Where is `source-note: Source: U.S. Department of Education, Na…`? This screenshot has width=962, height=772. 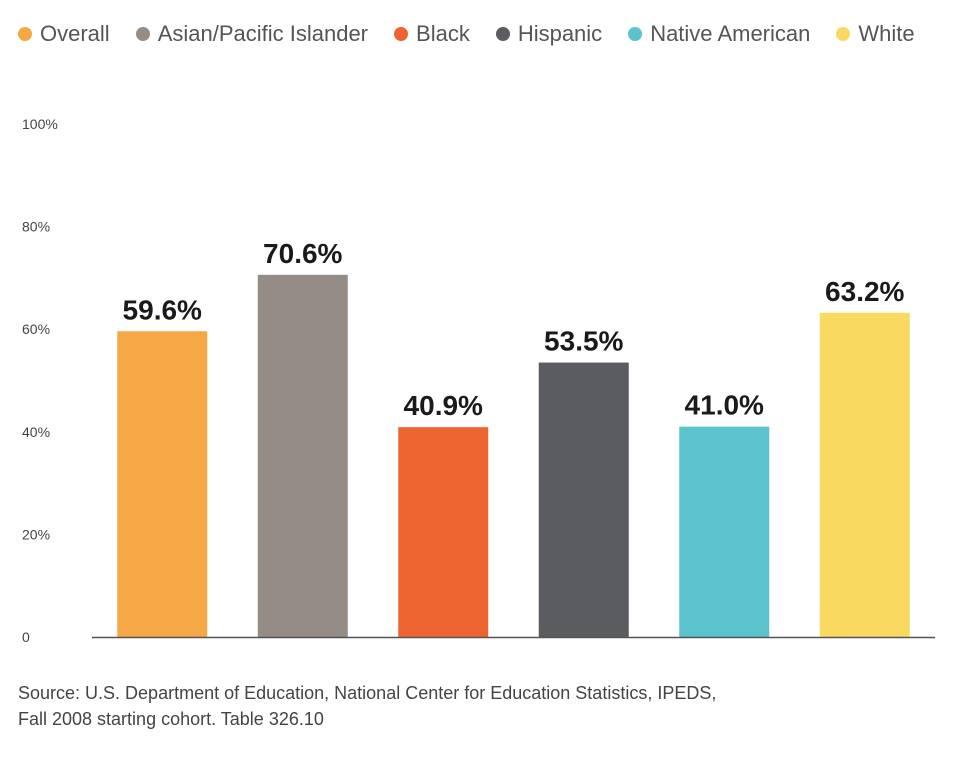
source-note: Source: U.S. Department of Education, Na… is located at coordinates (468, 706).